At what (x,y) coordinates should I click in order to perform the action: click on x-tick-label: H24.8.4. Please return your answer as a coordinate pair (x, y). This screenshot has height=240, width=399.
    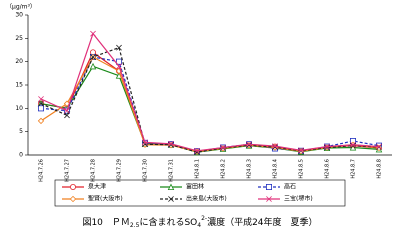
    Looking at the image, I should click on (276, 169).